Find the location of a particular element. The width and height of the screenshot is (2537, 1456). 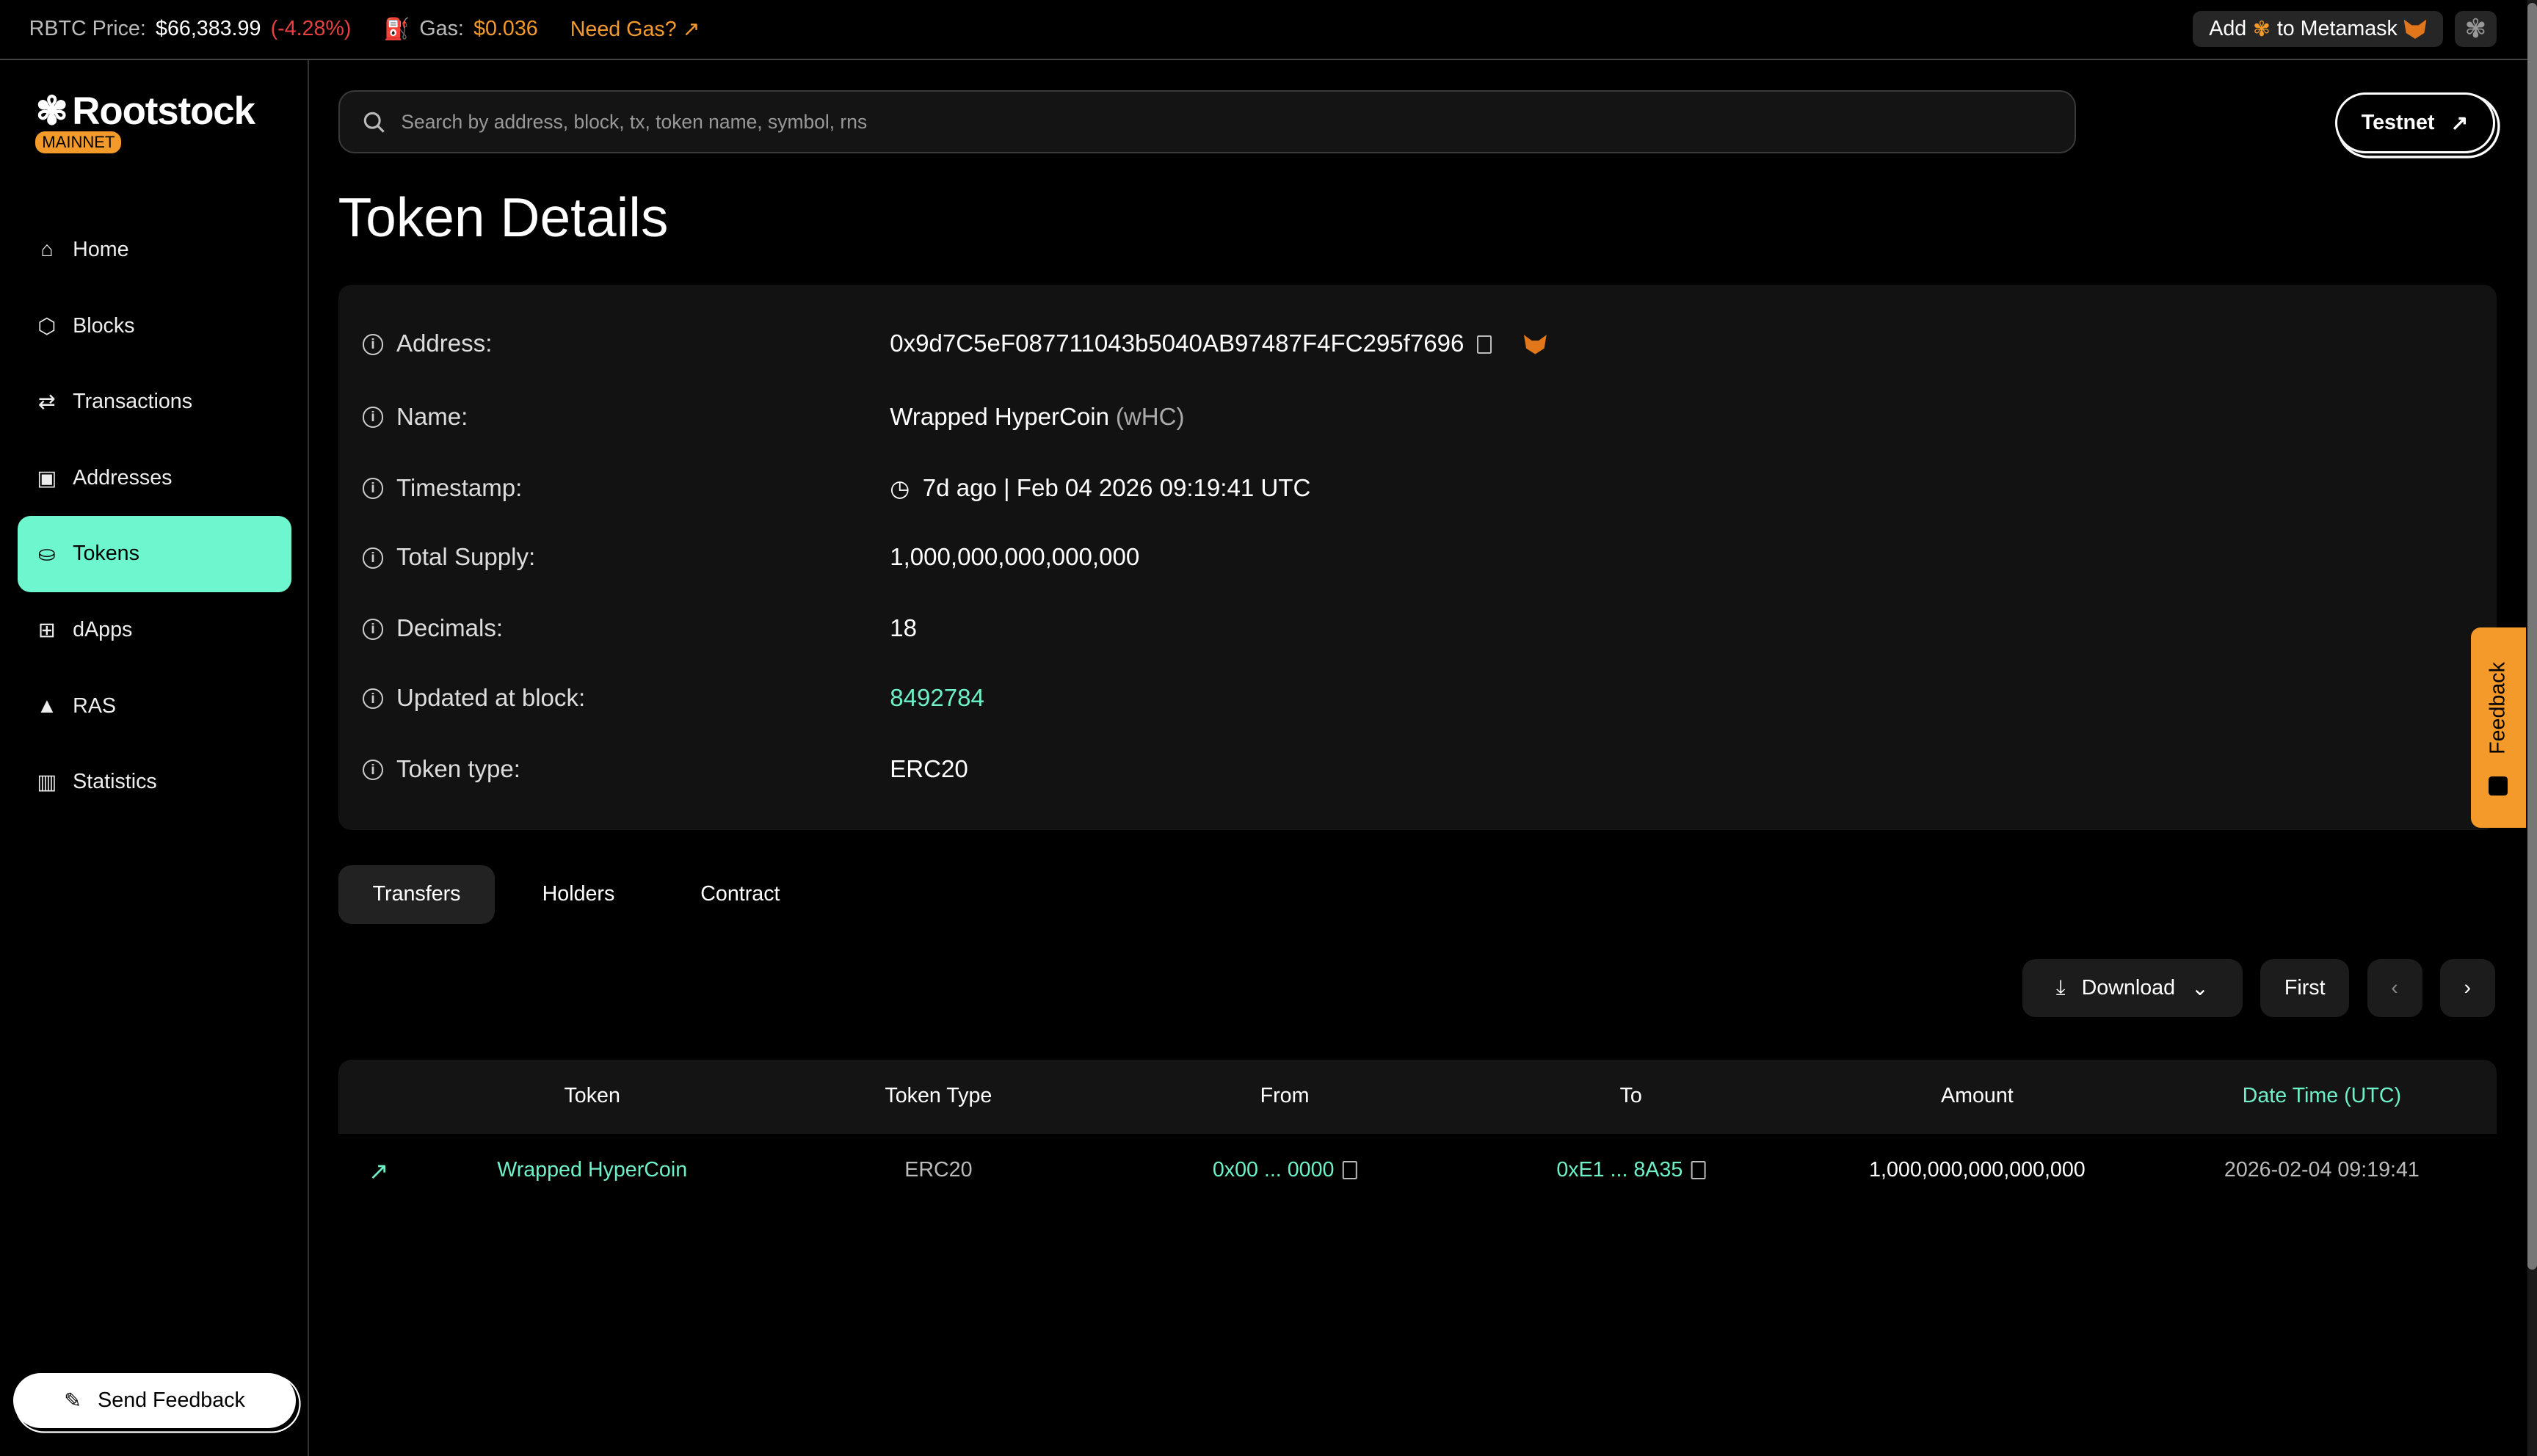

download-icon: ⤓ is located at coordinates (2060, 988).